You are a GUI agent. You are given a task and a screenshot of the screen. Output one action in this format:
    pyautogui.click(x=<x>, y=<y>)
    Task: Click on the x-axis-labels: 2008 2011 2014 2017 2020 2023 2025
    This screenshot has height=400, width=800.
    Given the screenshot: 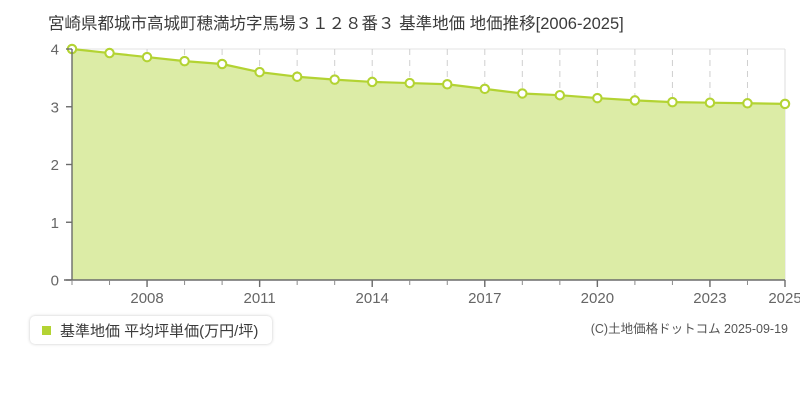 What is the action you would take?
    pyautogui.click(x=465, y=298)
    